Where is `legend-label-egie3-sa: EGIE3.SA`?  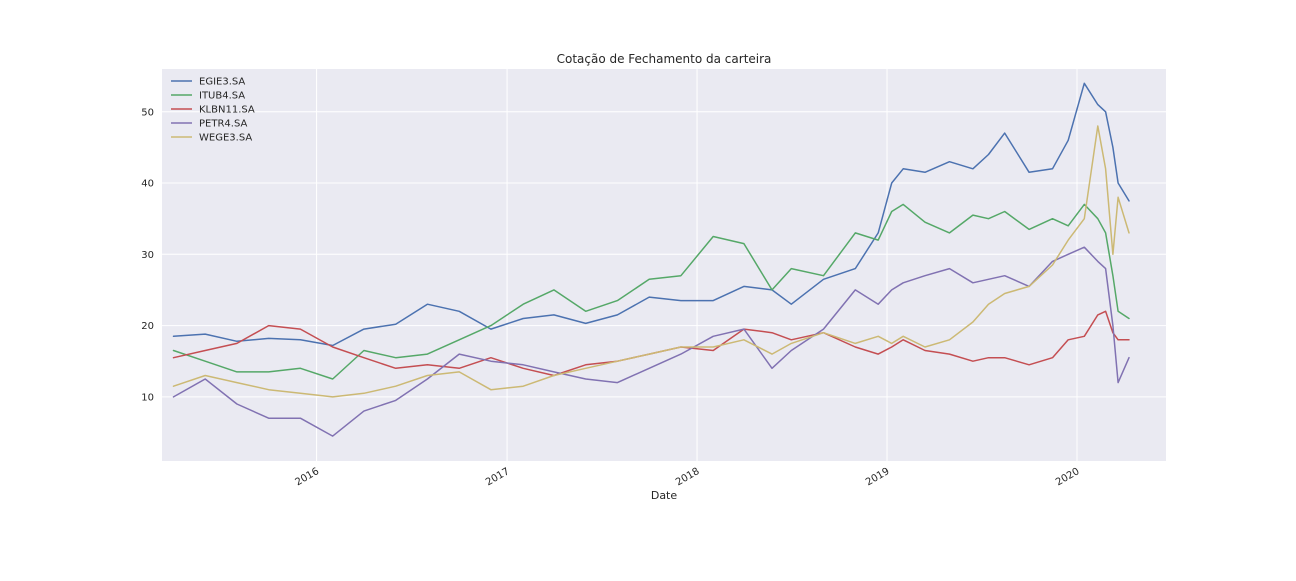
legend-label-egie3-sa: EGIE3.SA is located at coordinates (222, 82).